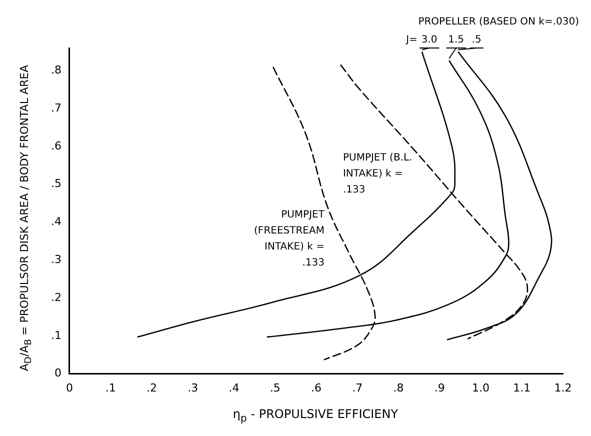  I want to click on x-tick-label: .5, so click(275, 387).